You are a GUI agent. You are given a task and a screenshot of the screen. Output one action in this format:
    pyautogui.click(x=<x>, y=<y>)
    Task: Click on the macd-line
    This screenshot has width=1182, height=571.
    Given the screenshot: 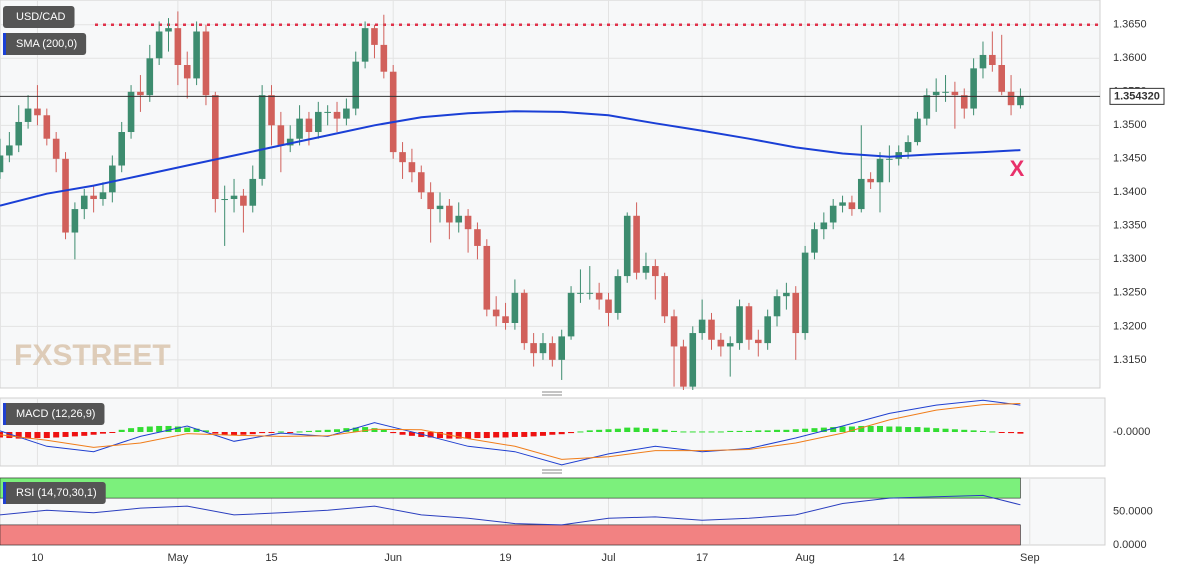 What is the action you would take?
    pyautogui.click(x=510, y=431)
    